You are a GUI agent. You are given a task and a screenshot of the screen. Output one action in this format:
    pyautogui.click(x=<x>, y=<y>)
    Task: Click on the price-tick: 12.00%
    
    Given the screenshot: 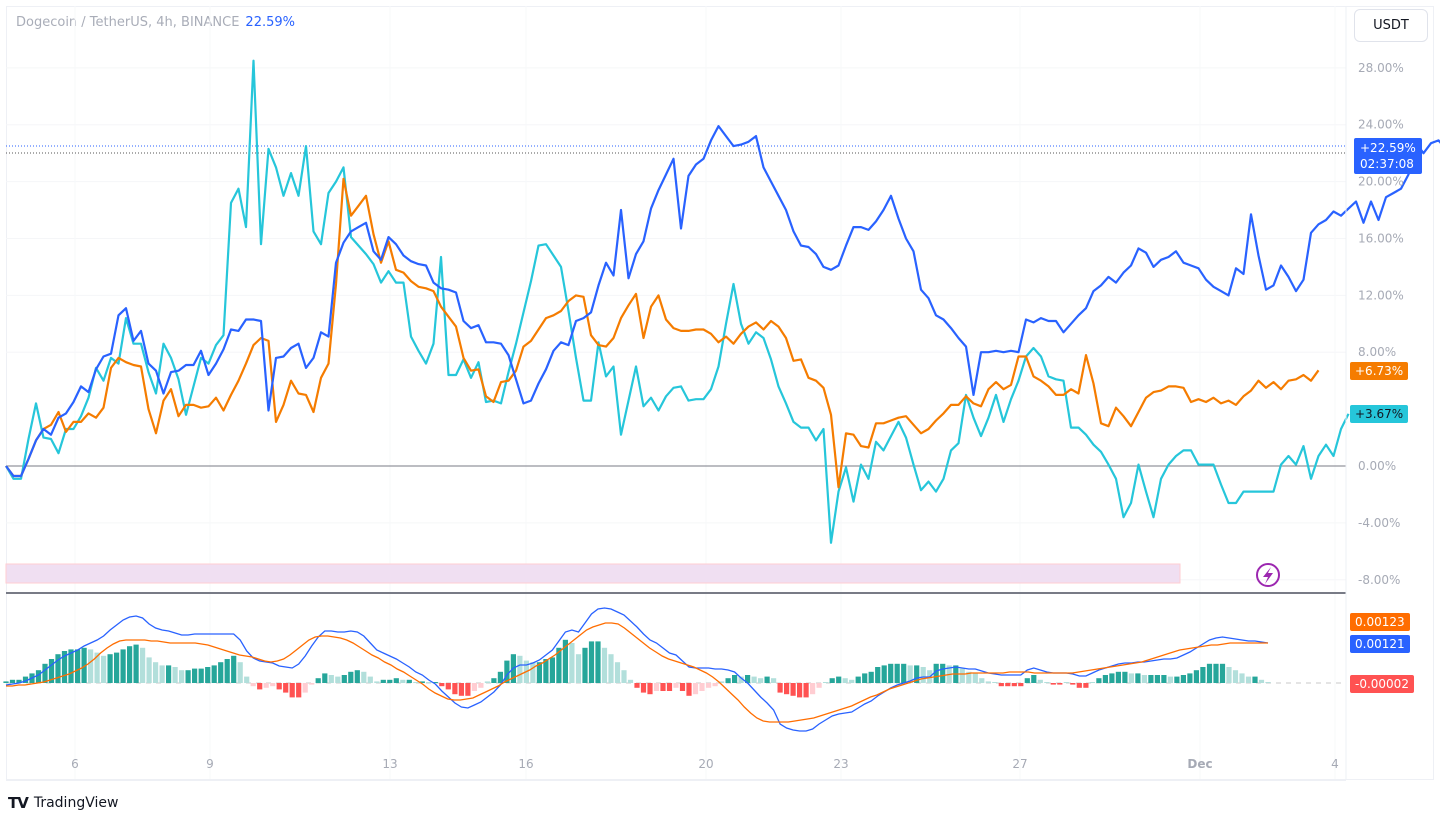 What is the action you would take?
    pyautogui.click(x=1381, y=295)
    